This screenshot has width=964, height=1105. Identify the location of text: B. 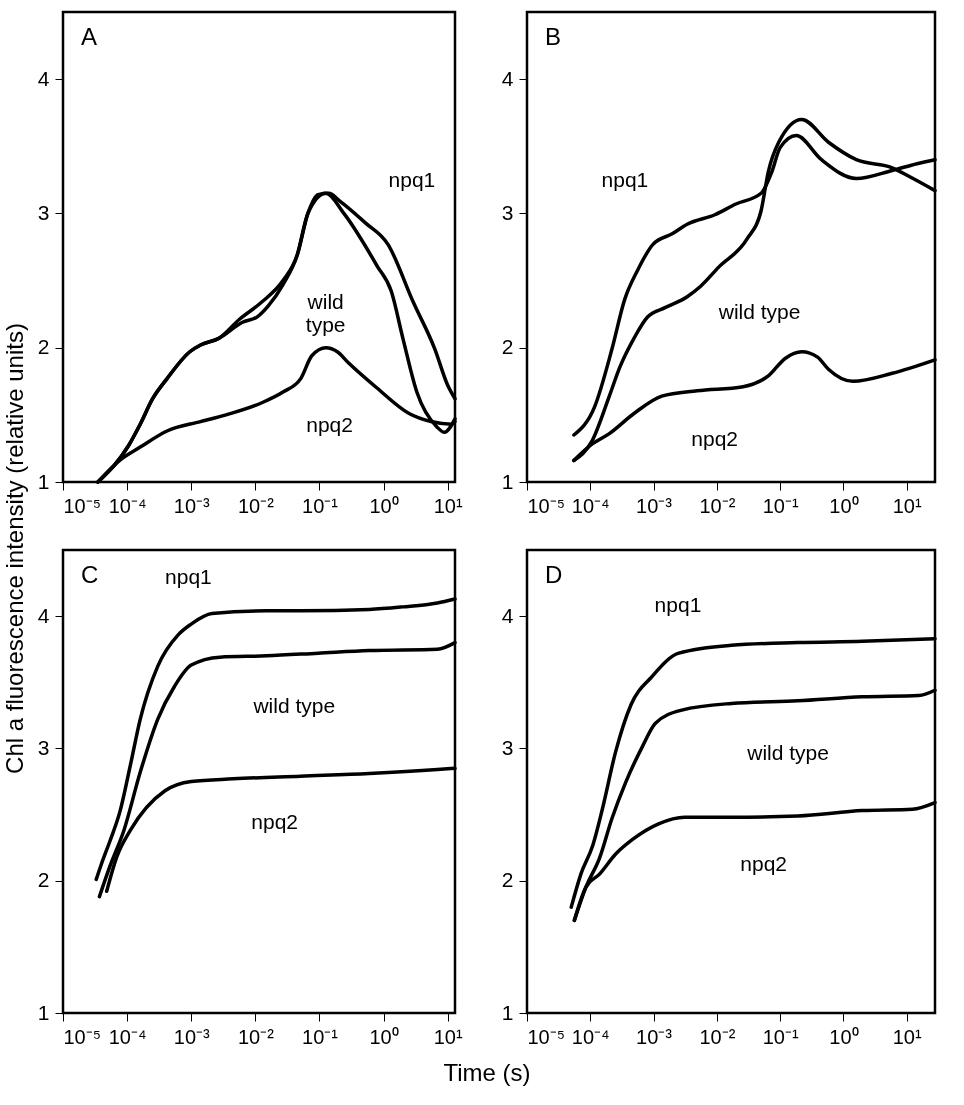
(553, 36).